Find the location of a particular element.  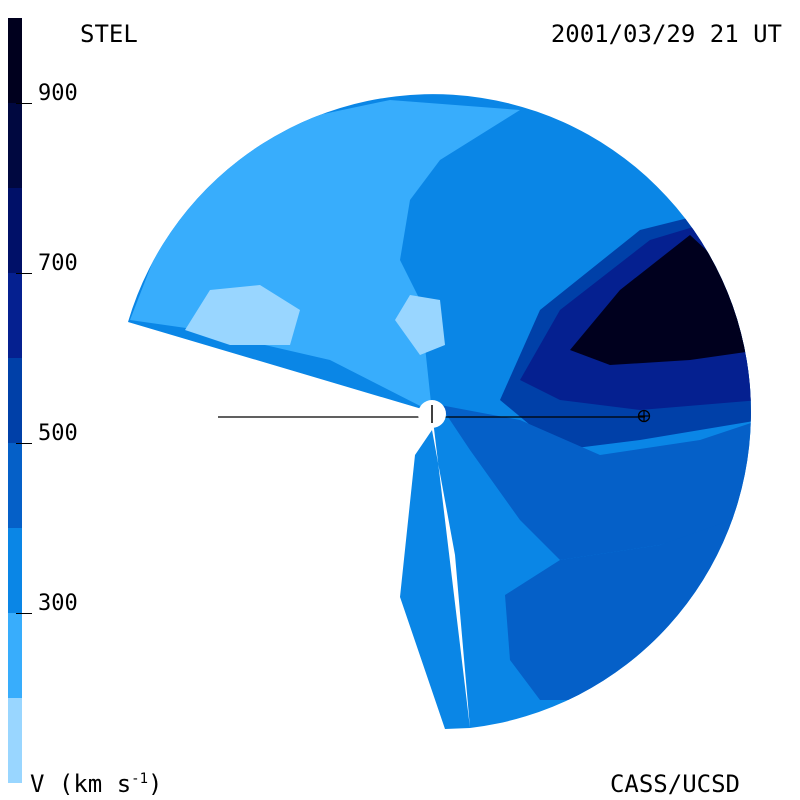

units-label-exponent: -1 is located at coordinates (140, 779).